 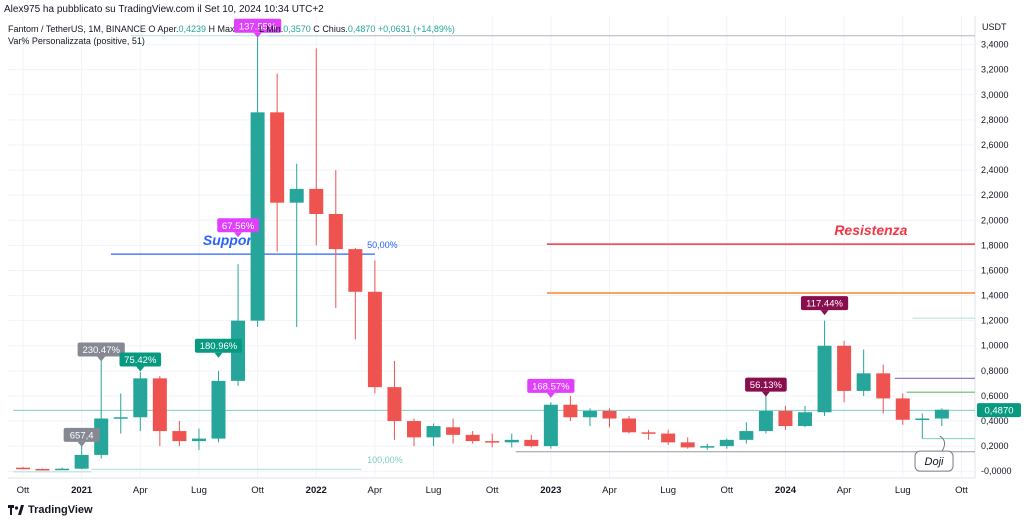 What do you see at coordinates (870, 230) in the screenshot?
I see `level-label: Resistenza` at bounding box center [870, 230].